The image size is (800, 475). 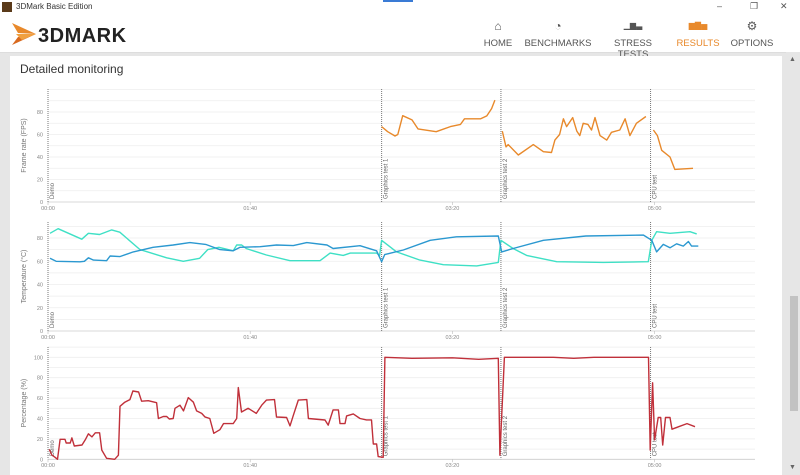 I want to click on restore-button: ❐, so click(x=754, y=6).